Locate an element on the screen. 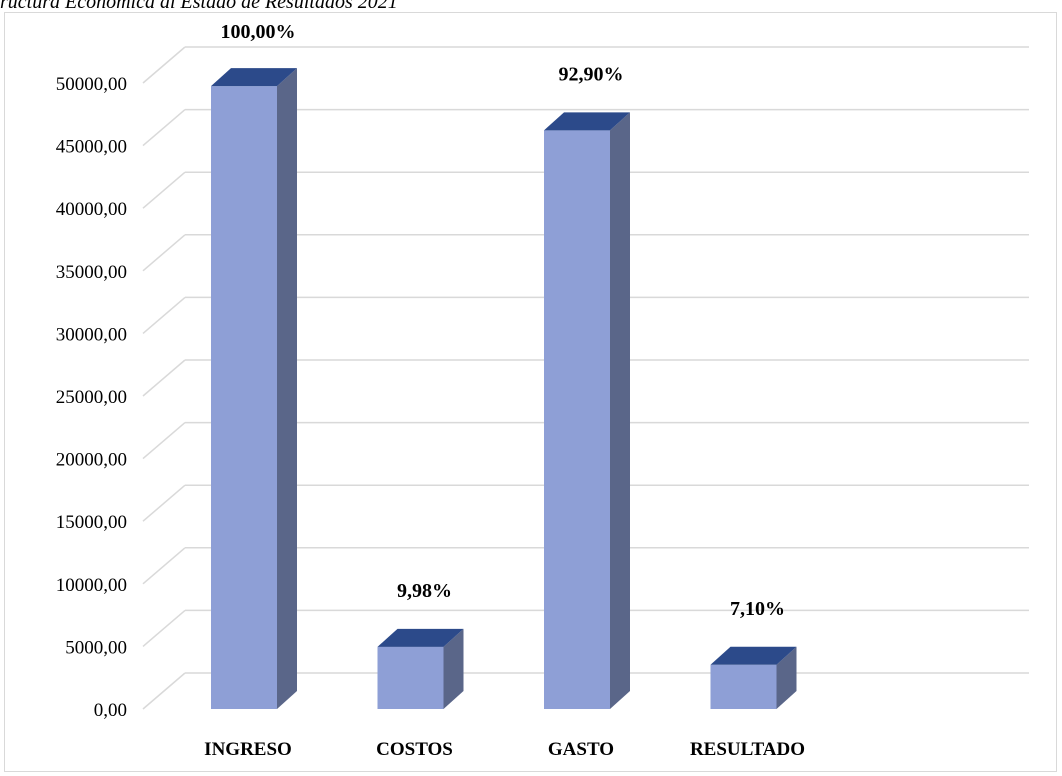  x-category-label: GASTO is located at coordinates (581, 749).